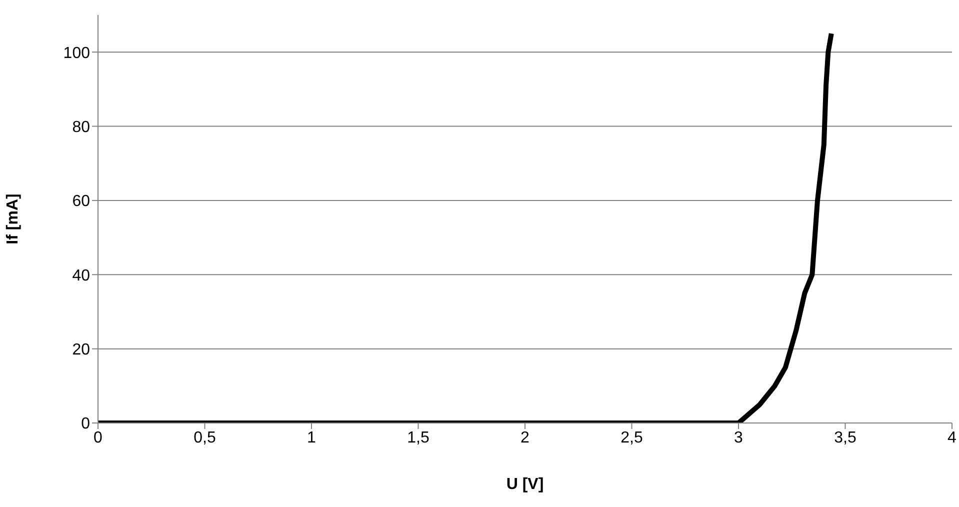 This screenshot has width=959, height=507. I want to click on x-tick-label: 0, so click(98, 437).